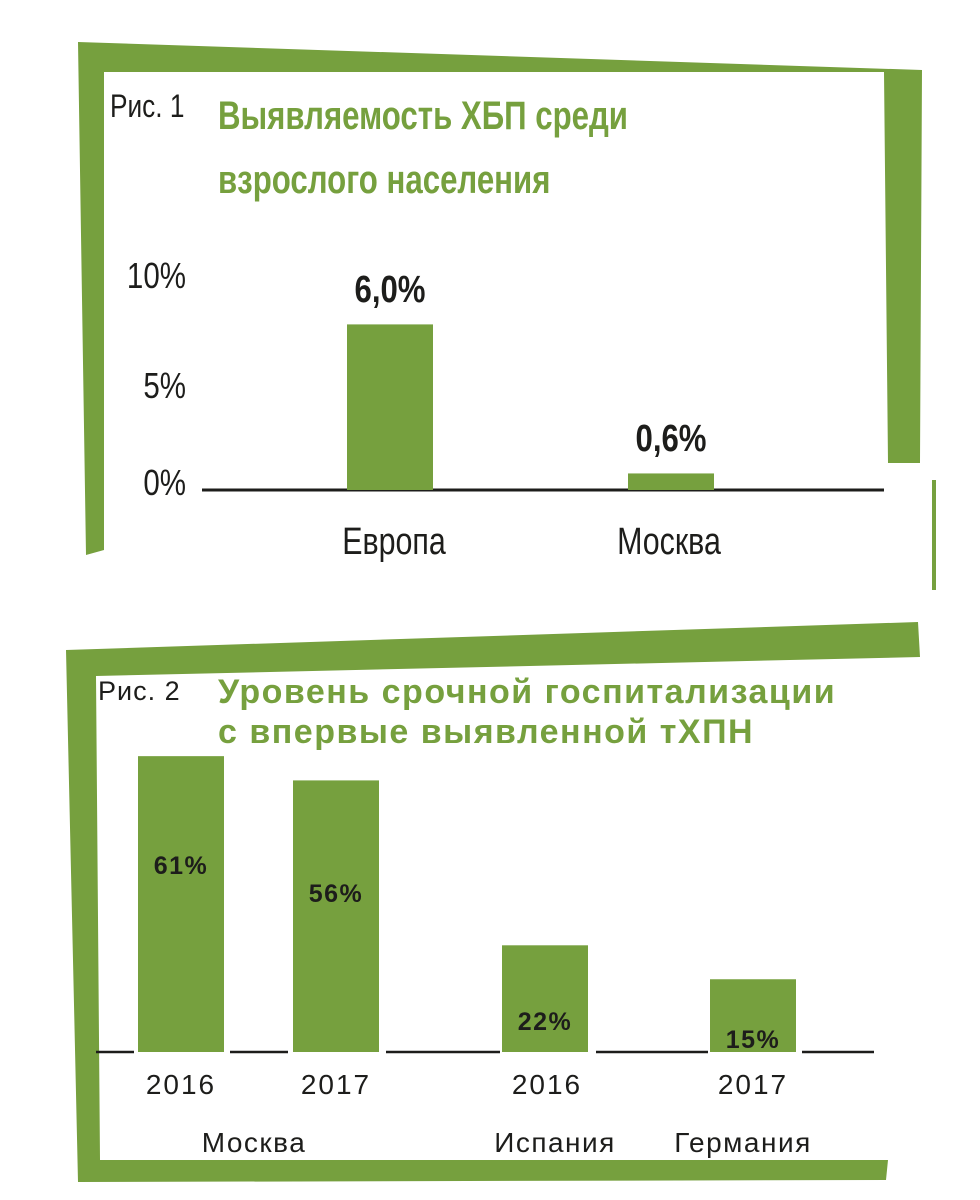  What do you see at coordinates (671, 481) in the screenshot?
I see `bar-moscow` at bounding box center [671, 481].